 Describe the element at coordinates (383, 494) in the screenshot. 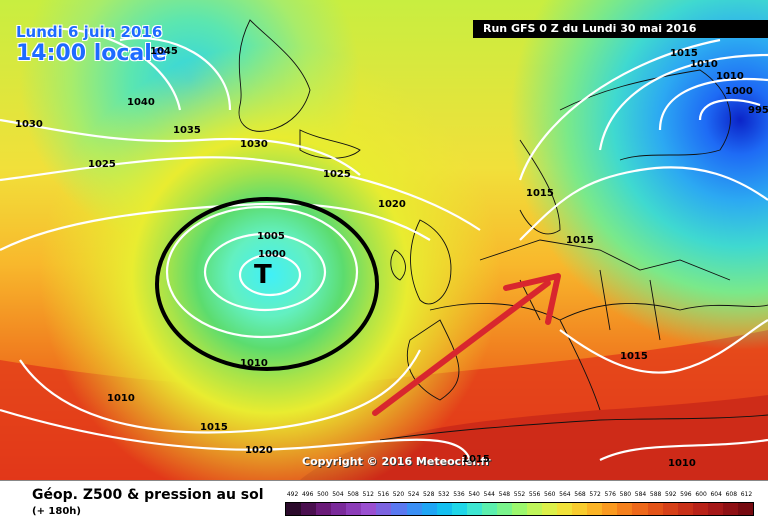

I see `scale-tick-label: 516` at that location.